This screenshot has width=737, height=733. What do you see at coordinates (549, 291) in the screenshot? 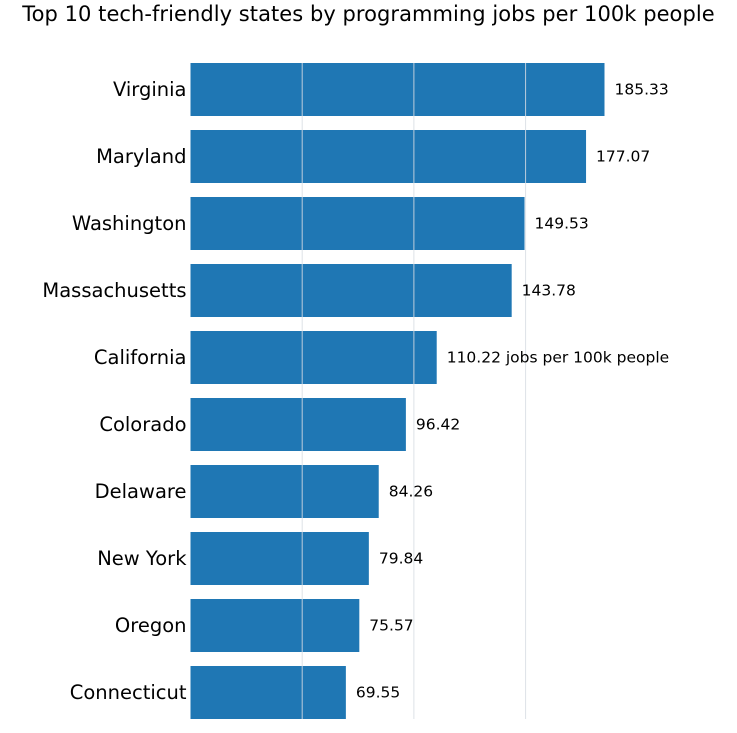
I see `data-label: 143.78` at bounding box center [549, 291].